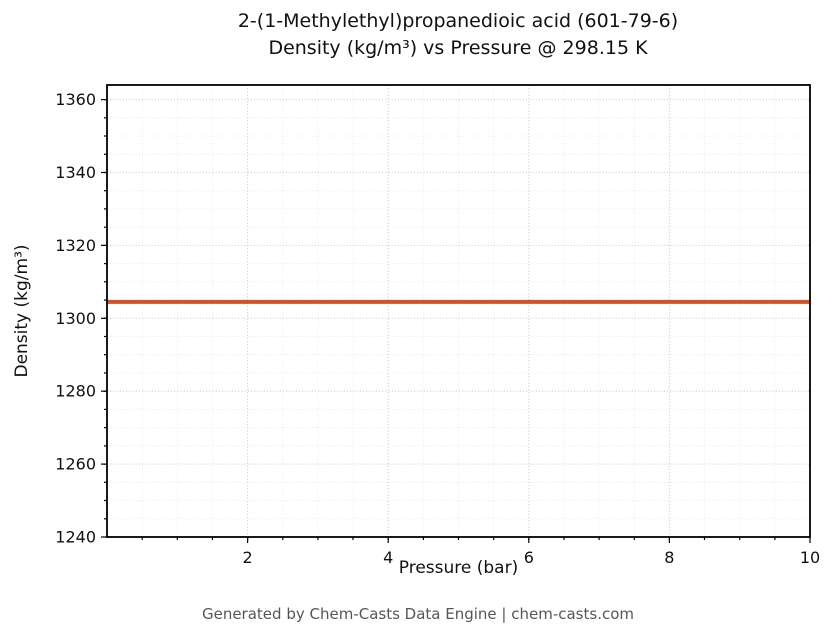 The height and width of the screenshot is (644, 836). I want to click on svg-text: 1340, so click(75, 172).